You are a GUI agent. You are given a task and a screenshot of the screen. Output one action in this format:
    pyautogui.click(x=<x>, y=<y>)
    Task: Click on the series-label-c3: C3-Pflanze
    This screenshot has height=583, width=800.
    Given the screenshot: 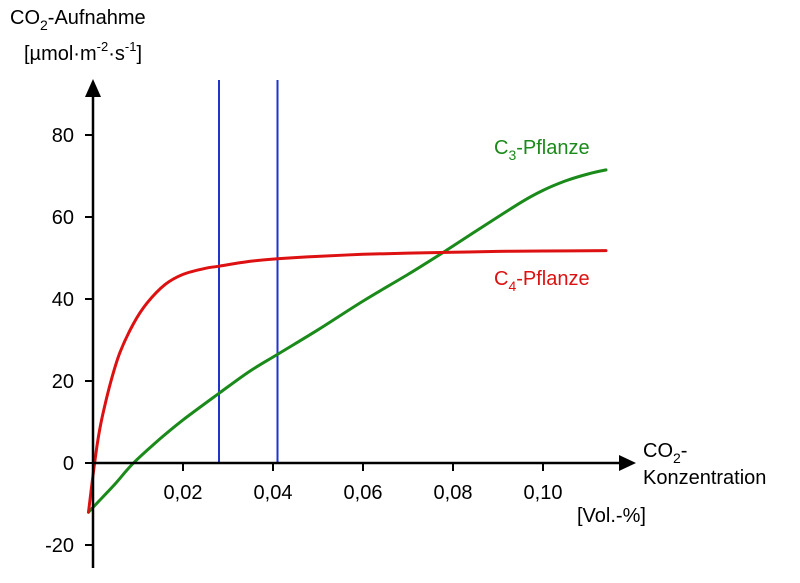 What is the action you would take?
    pyautogui.click(x=542, y=150)
    